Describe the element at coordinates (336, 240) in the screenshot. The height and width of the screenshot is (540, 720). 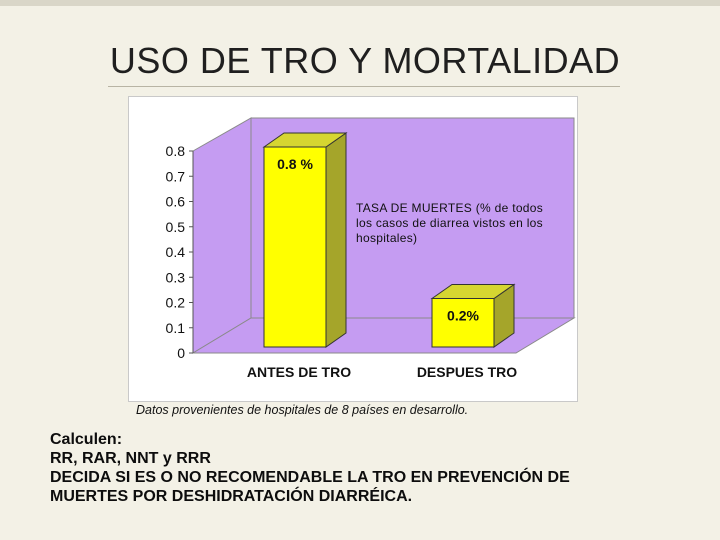
I see `bar-side` at that location.